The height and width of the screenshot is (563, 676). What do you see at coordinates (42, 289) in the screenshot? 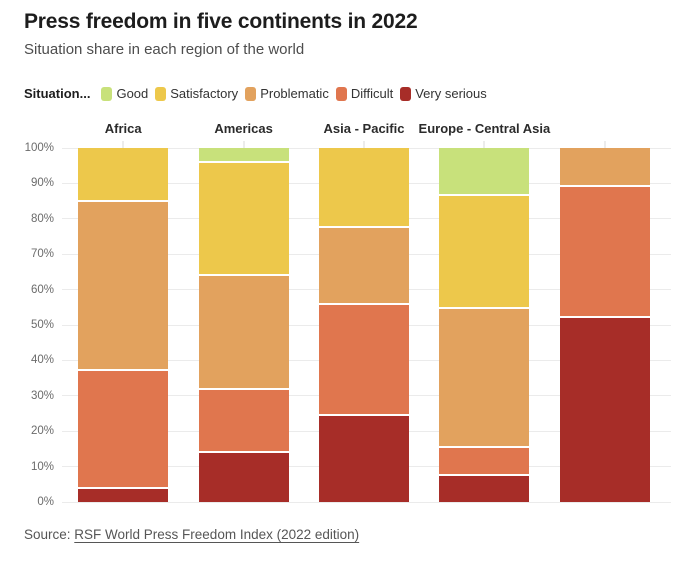
I see `y-axis-label: 60%` at bounding box center [42, 289].